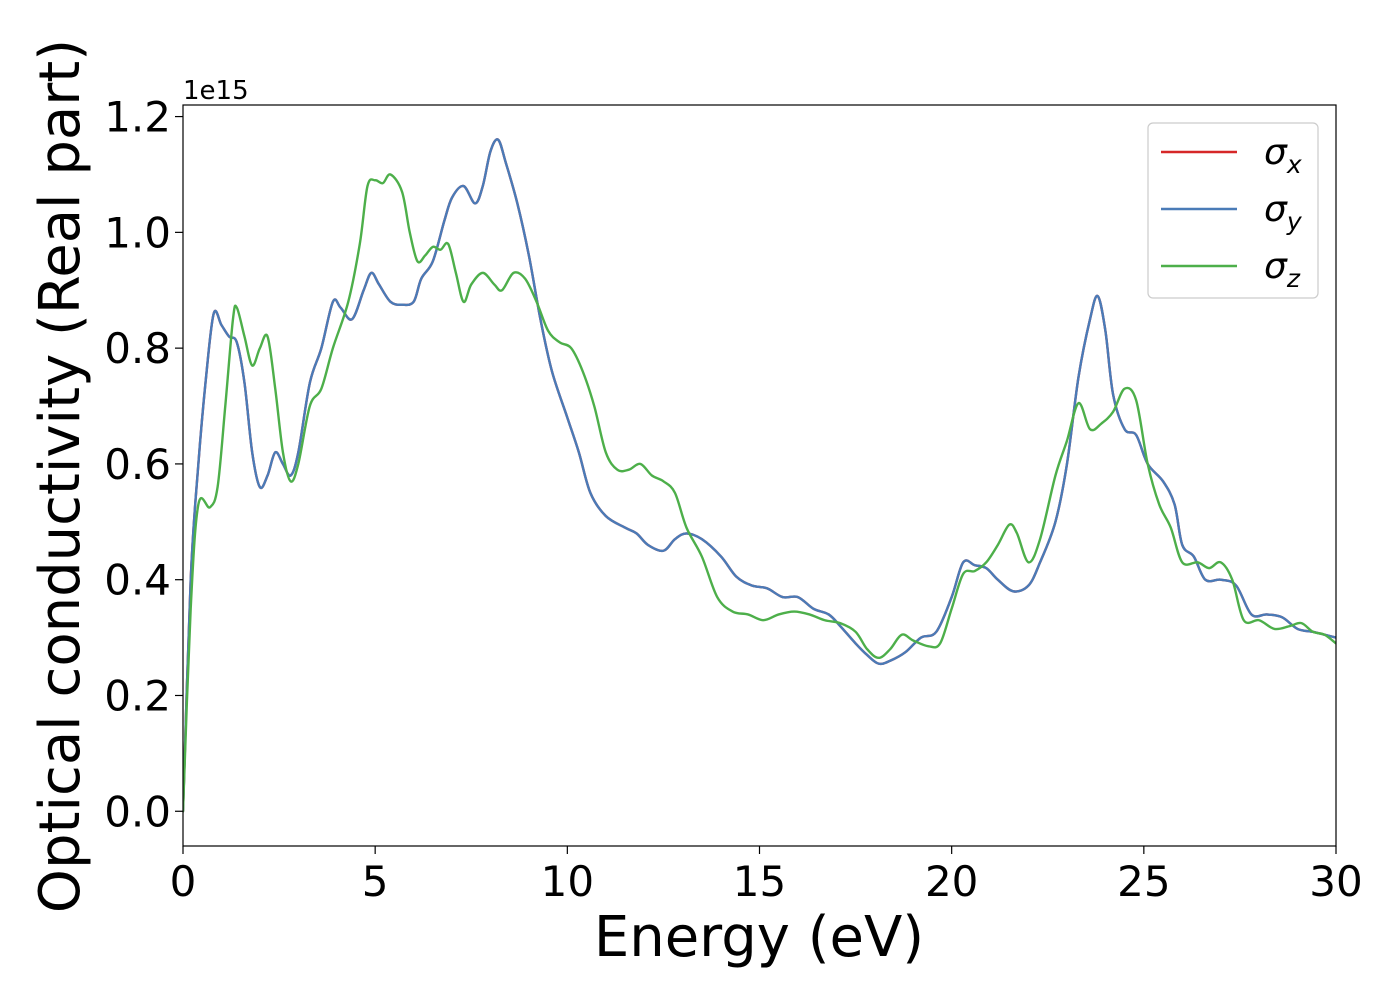  I want to click on y-tick-label: 0.0, so click(137, 811).